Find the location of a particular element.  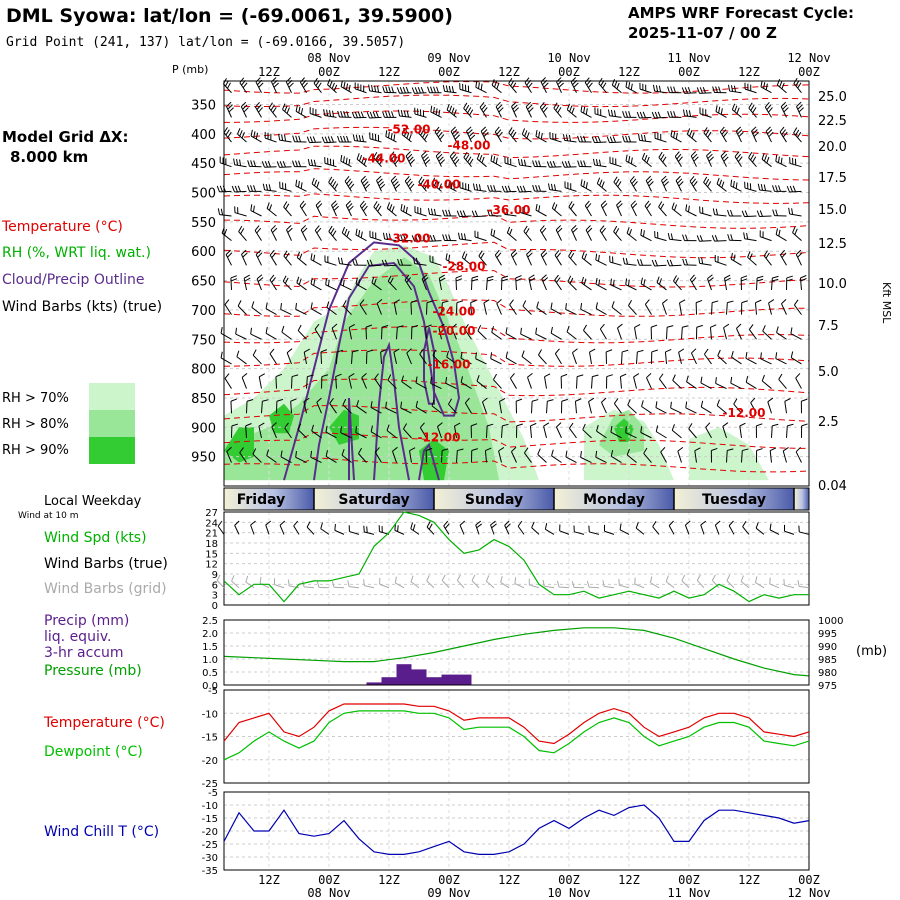

grid-wind-barb is located at coordinates (505, 585).